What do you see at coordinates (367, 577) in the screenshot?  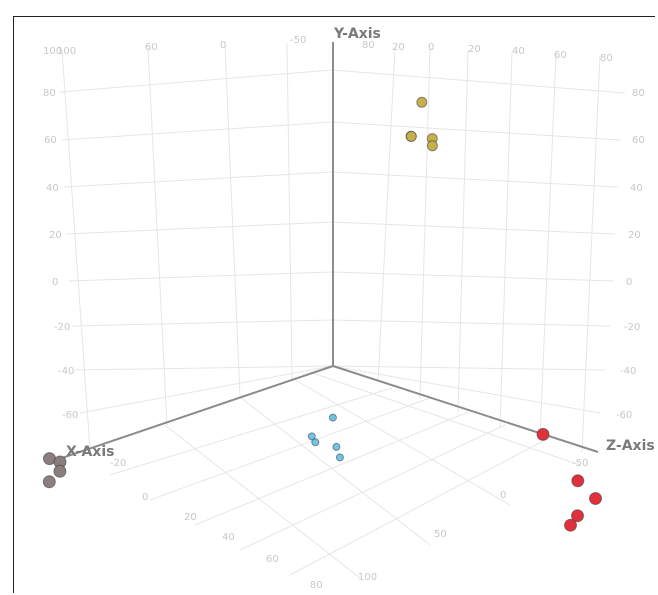 I see `tick-label-z-bottom: 100` at bounding box center [367, 577].